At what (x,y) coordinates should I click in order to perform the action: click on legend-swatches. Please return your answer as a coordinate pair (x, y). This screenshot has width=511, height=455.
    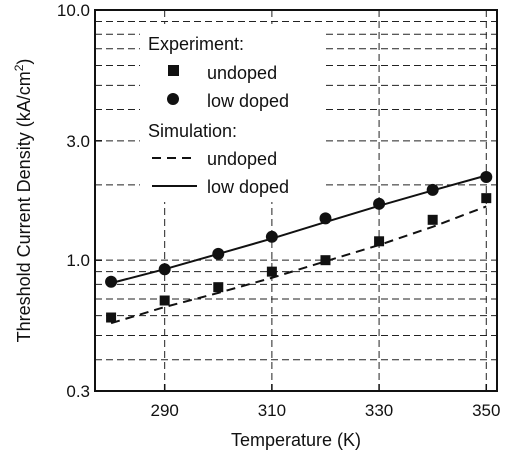
    Looking at the image, I should click on (174, 126).